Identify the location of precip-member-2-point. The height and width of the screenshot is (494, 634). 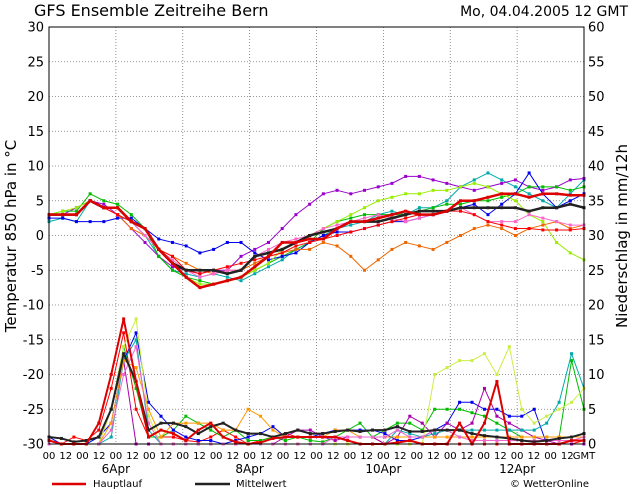
(572, 361).